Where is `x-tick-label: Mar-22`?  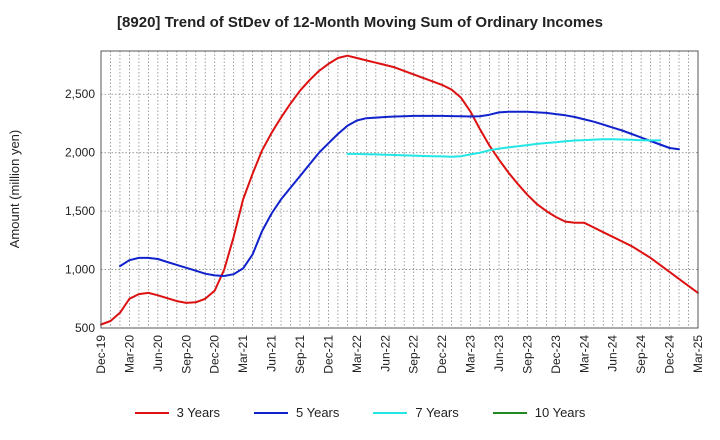 x-tick-label: Mar-22 is located at coordinates (357, 354).